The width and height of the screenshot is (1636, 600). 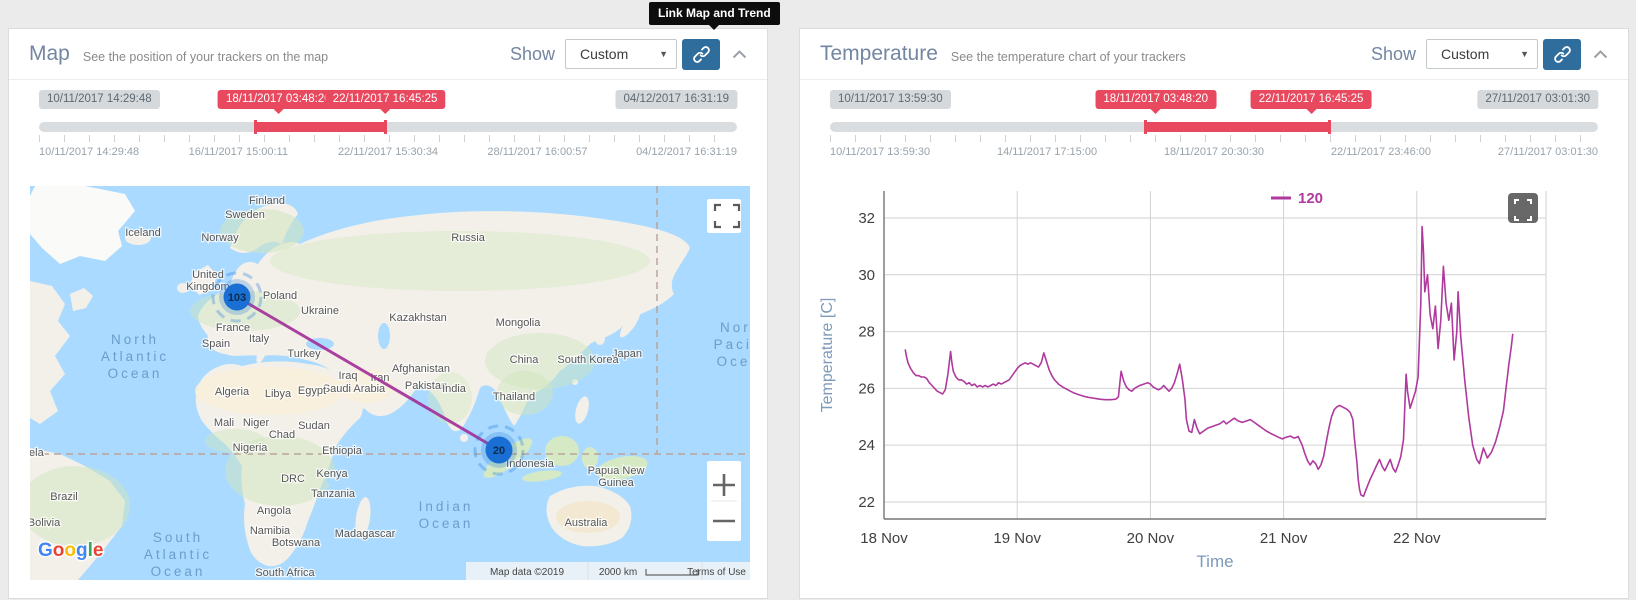 What do you see at coordinates (879, 53) in the screenshot?
I see `temperature-panel-title: Temperature` at bounding box center [879, 53].